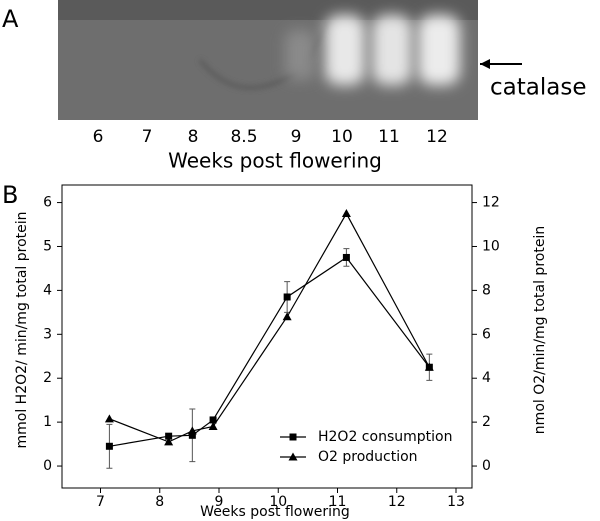  I want to click on x-axis-label: Weeks post flowering, so click(275, 512).